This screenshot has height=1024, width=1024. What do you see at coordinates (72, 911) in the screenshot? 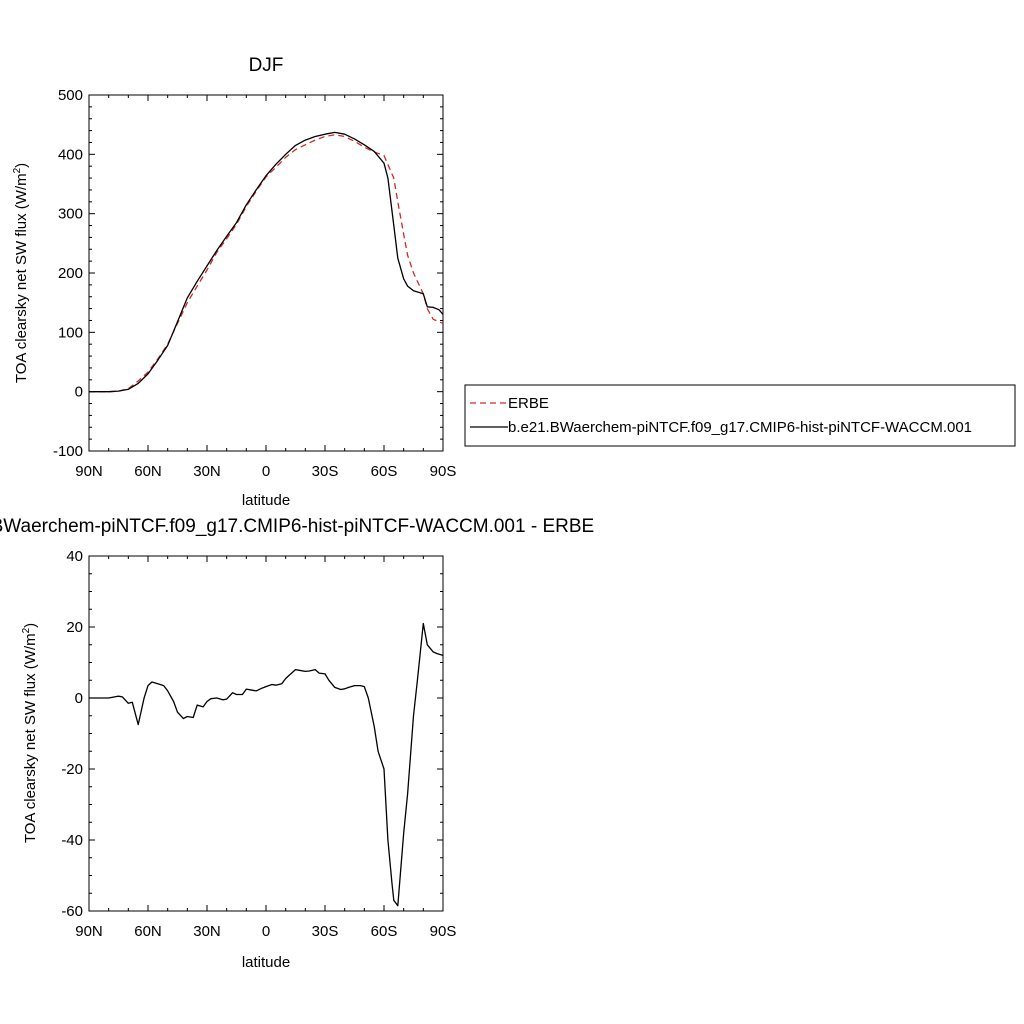
I see `y-tick-label: -60` at bounding box center [72, 911].